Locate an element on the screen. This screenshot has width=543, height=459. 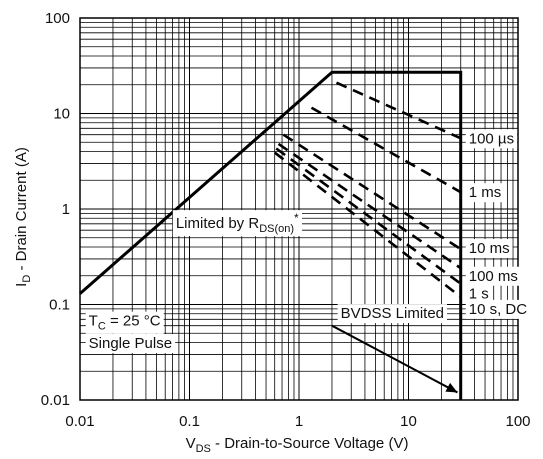
pulse-label: 100 ms is located at coordinates (493, 276).